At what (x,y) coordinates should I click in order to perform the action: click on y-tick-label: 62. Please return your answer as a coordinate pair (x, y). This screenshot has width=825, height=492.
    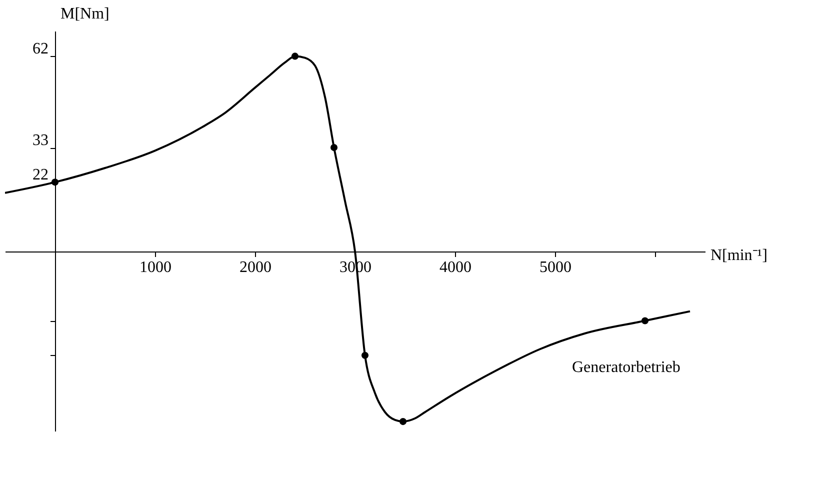
    Looking at the image, I should click on (40, 49).